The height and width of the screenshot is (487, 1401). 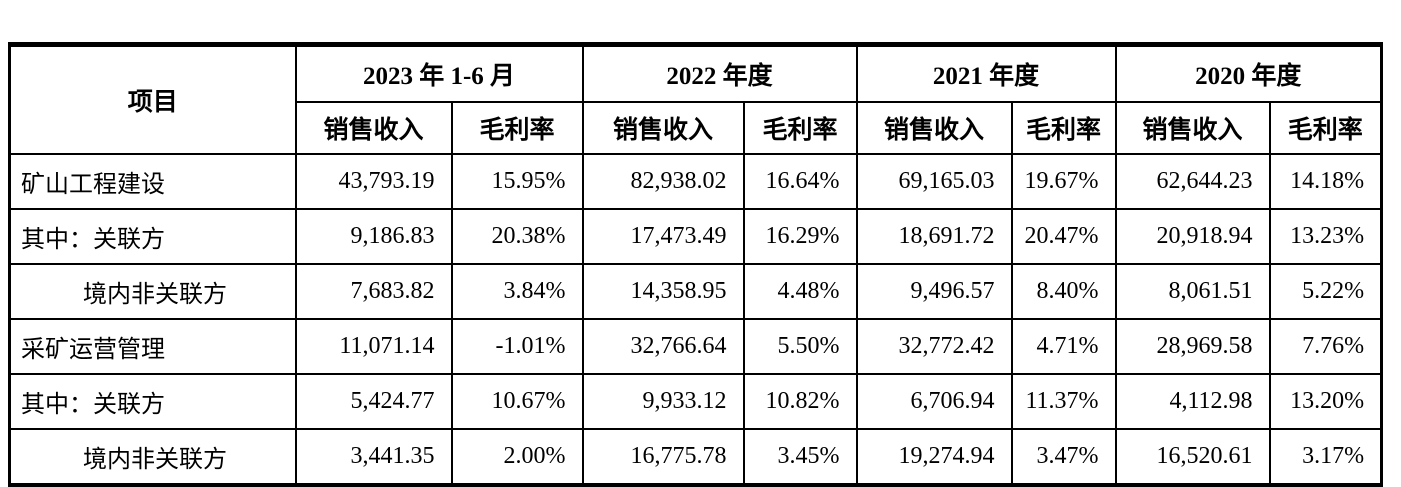 I want to click on revenue-cell: 28,969.58, so click(x=1192, y=346).